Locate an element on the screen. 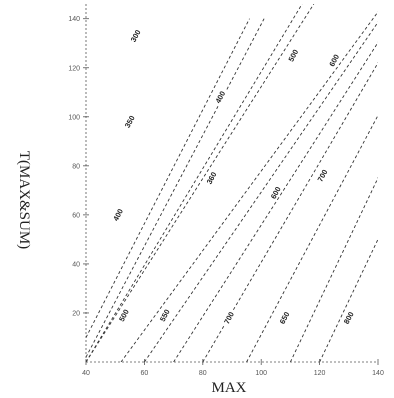 Image resolution: width=394 pixels, height=398 pixels. y-tick-label: 100 is located at coordinates (74, 117).